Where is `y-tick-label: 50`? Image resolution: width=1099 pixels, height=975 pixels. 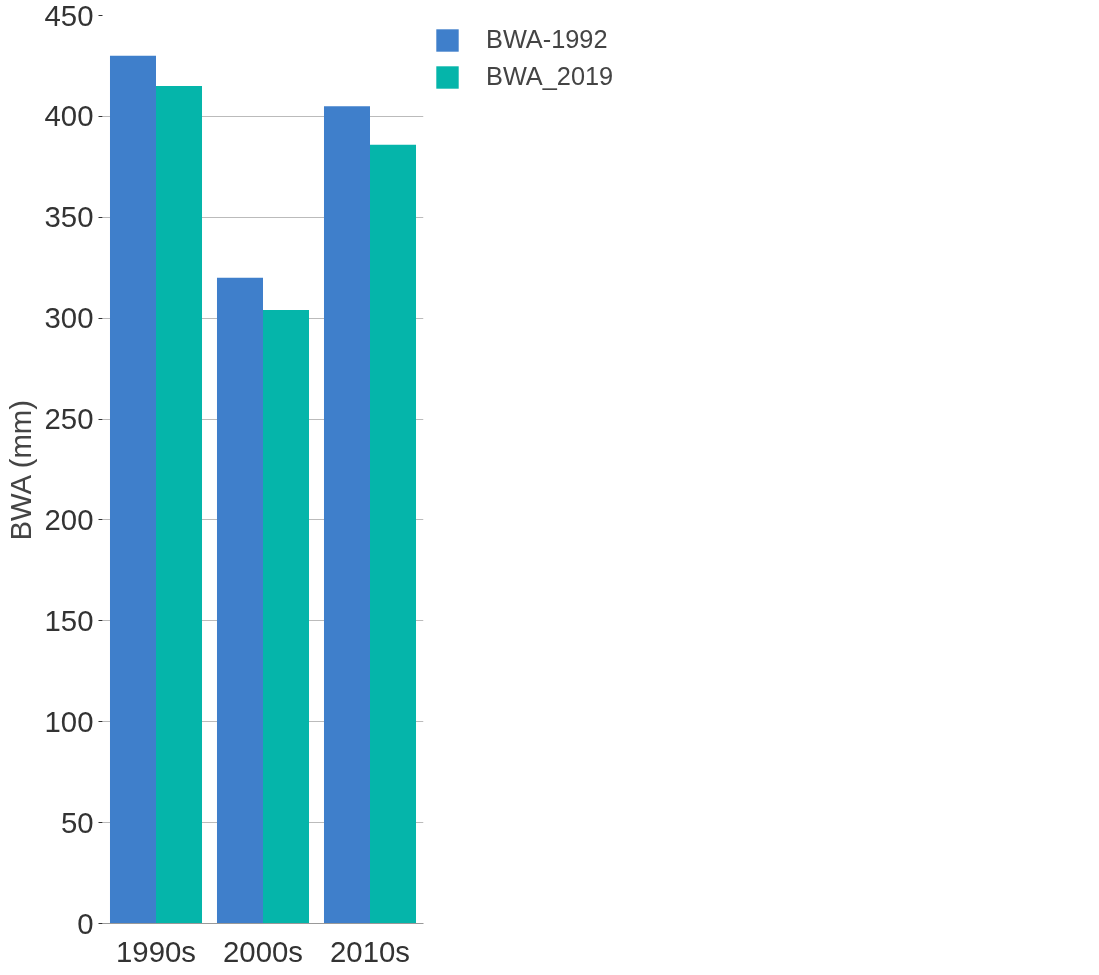 y-tick-label: 50 is located at coordinates (77, 822).